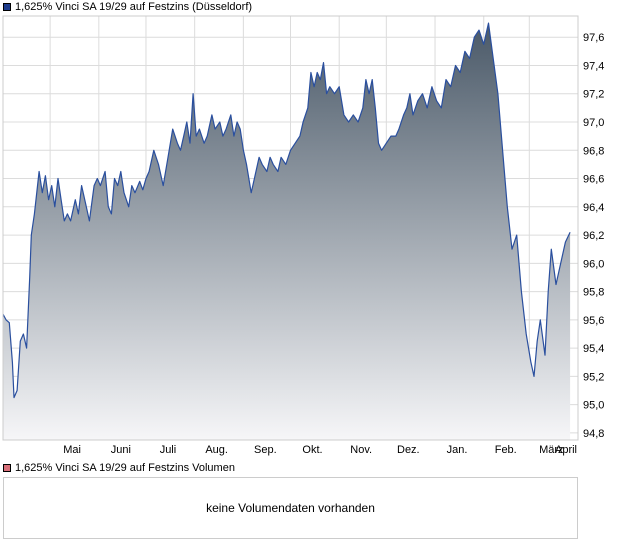  What do you see at coordinates (216, 450) in the screenshot?
I see `x-tick-label: Aug.` at bounding box center [216, 450].